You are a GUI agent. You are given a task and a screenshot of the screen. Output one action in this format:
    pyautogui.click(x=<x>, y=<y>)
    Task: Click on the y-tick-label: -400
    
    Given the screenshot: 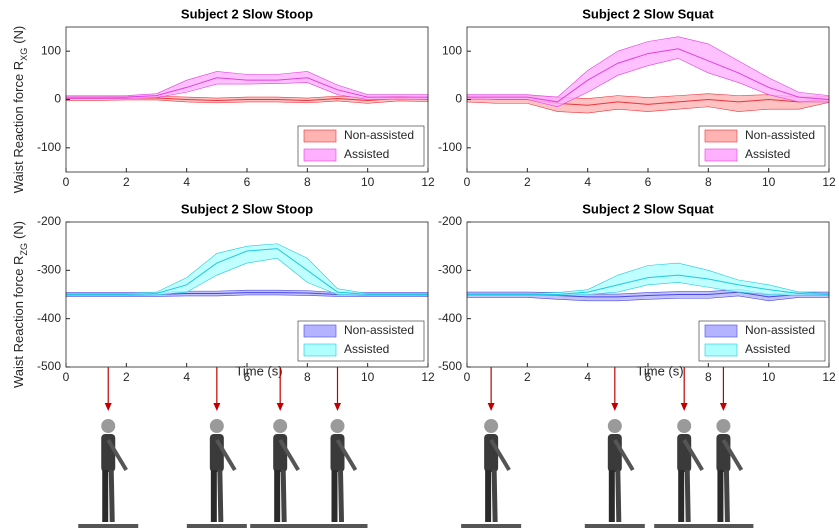 What is the action you would take?
    pyautogui.click(x=450, y=318)
    